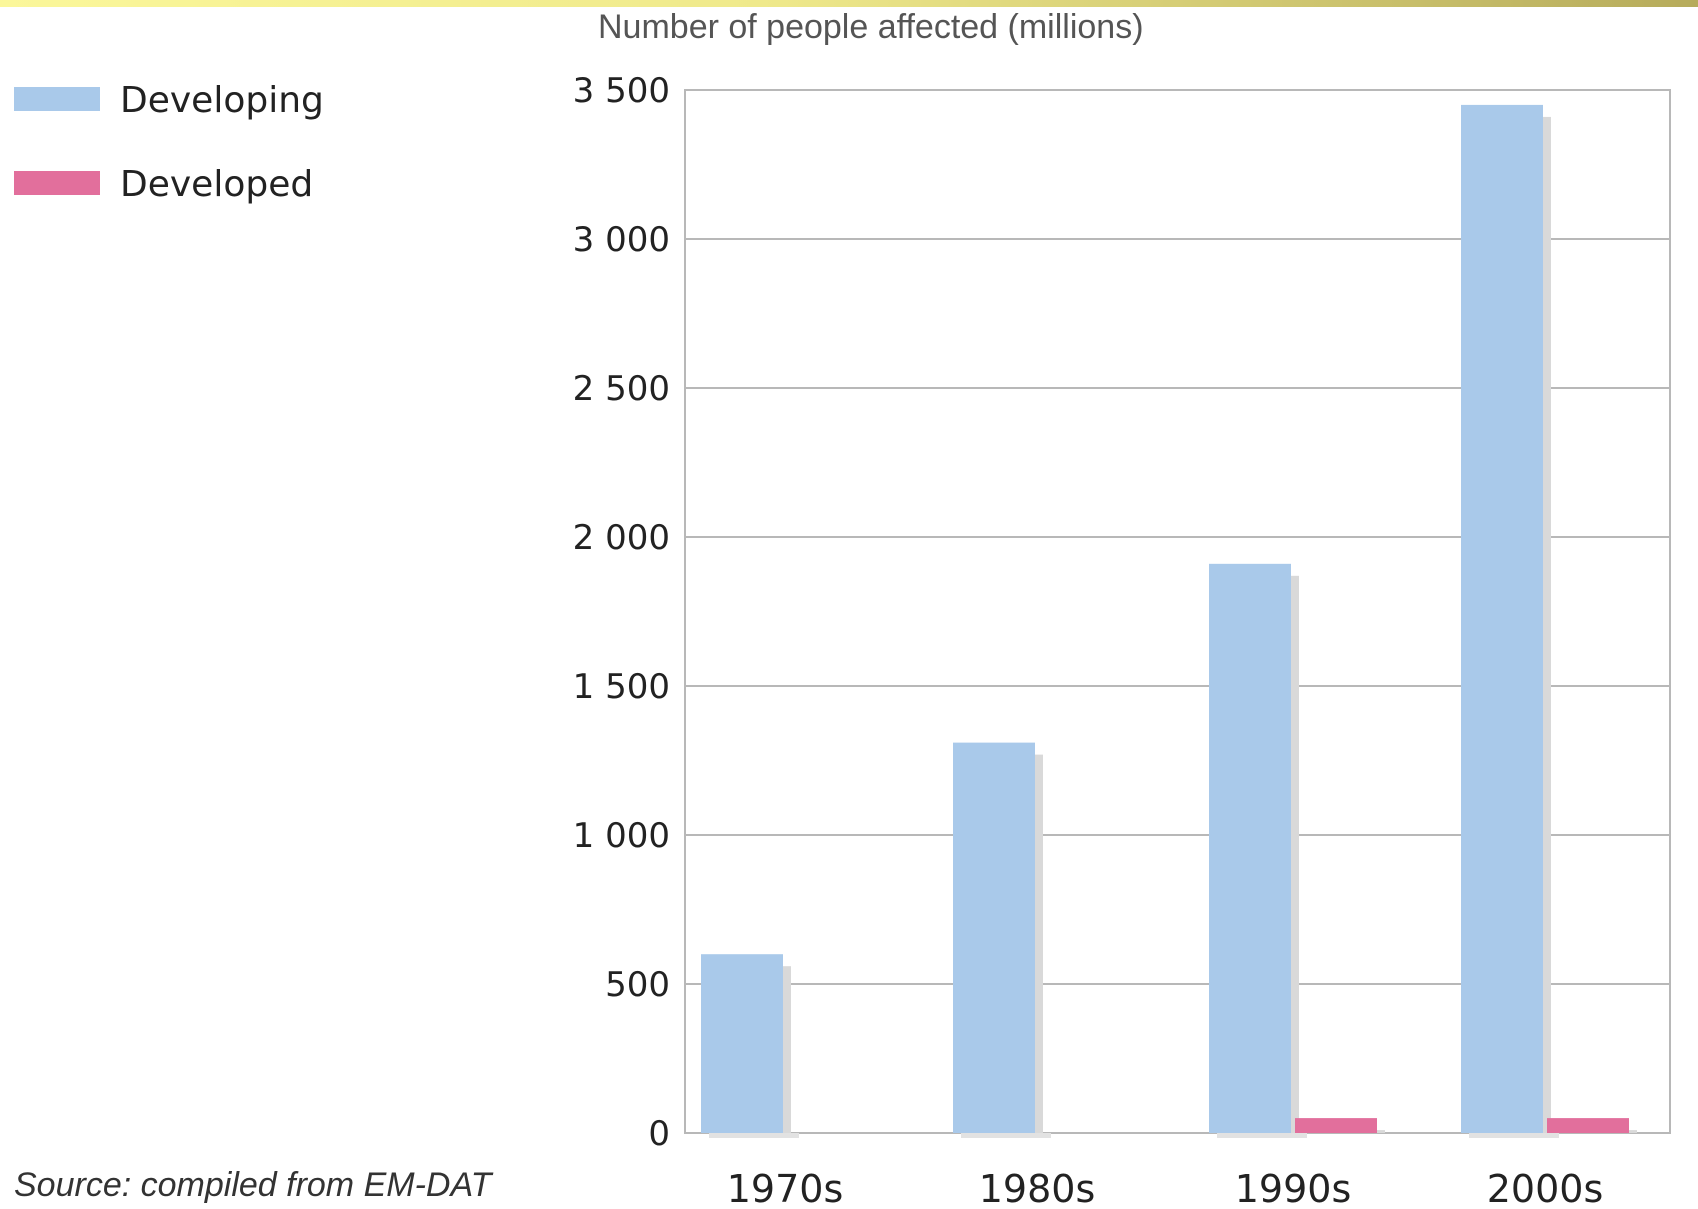 The width and height of the screenshot is (1698, 1209). Describe the element at coordinates (871, 27) in the screenshot. I see `chart-title: Number of people affected (millions)` at that location.